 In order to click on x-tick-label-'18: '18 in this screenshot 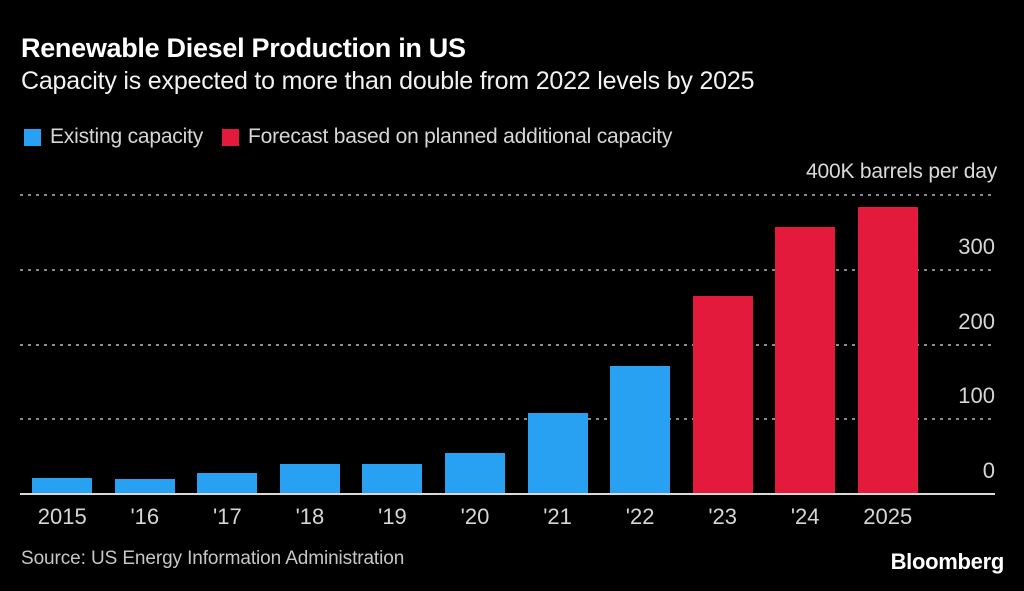, I will do `click(310, 516)`.